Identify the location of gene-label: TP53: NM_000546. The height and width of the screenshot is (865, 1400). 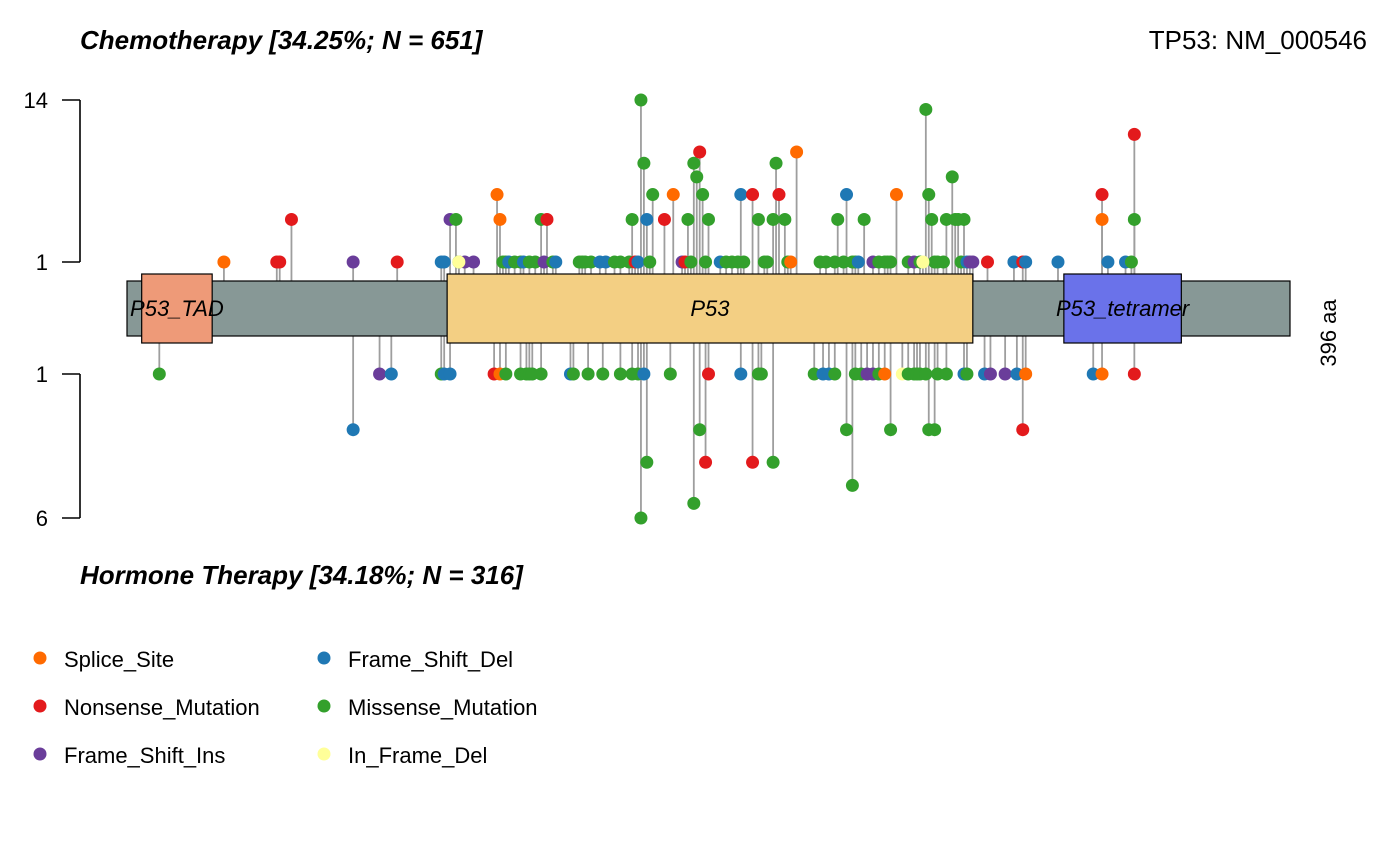
(1258, 40).